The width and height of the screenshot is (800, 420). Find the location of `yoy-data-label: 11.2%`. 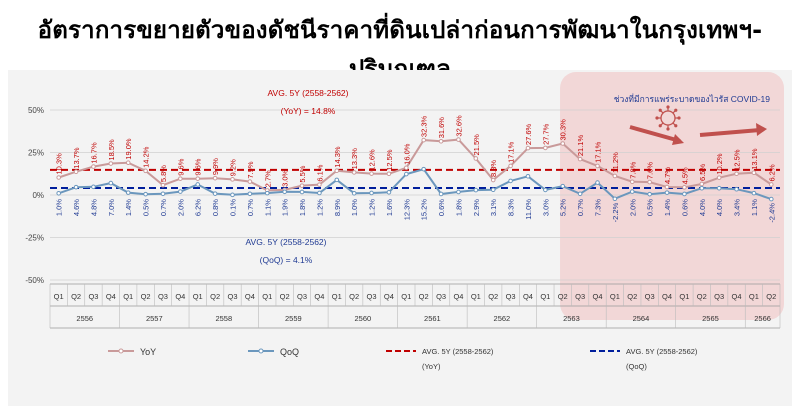

yoy-data-label: 11.2% is located at coordinates (615, 162).